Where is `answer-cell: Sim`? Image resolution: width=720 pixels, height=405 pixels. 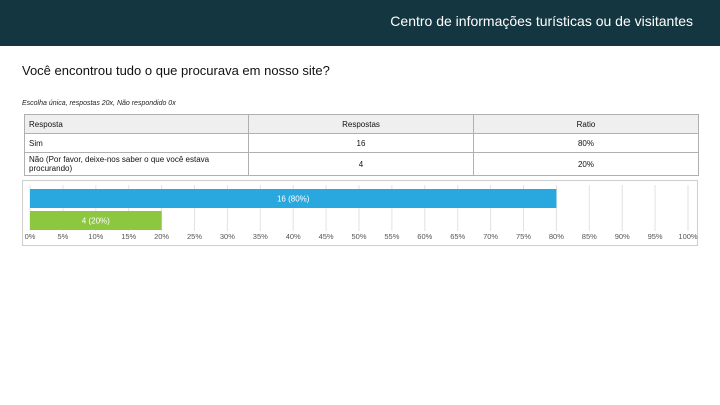 answer-cell: Sim is located at coordinates (136, 143).